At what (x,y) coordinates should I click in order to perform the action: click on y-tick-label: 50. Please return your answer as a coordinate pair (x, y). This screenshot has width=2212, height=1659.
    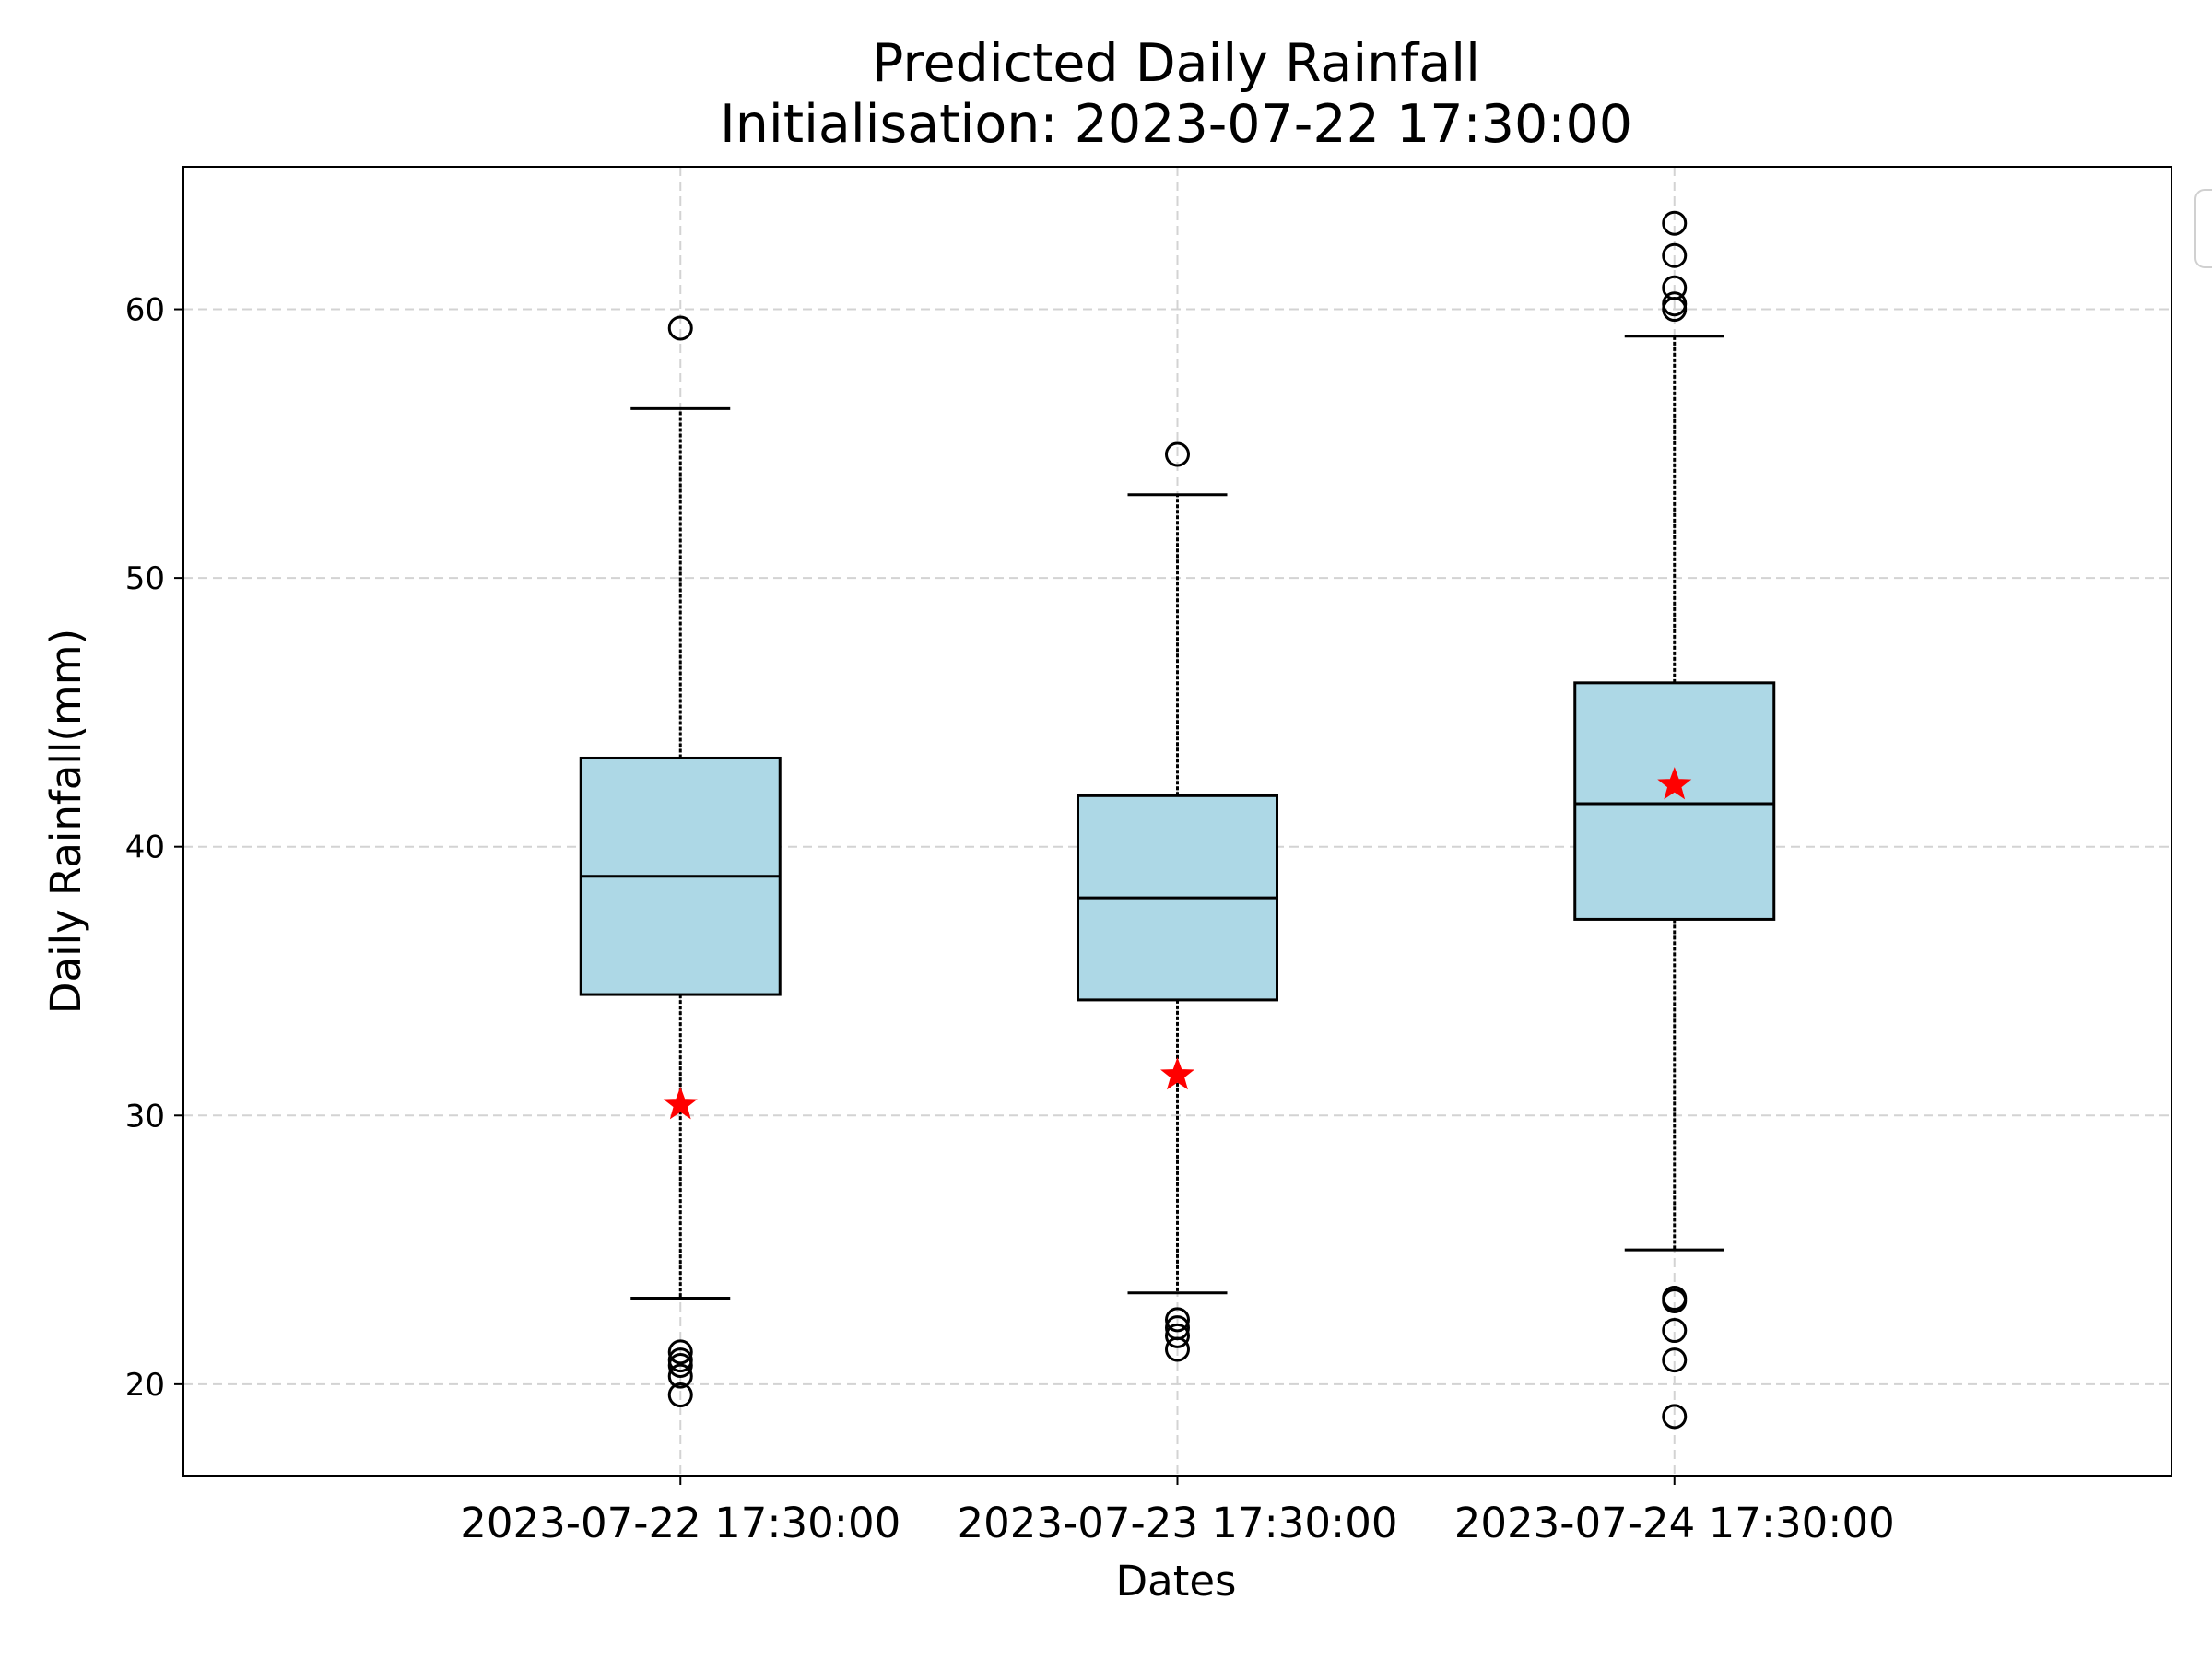
    Looking at the image, I should click on (145, 578).